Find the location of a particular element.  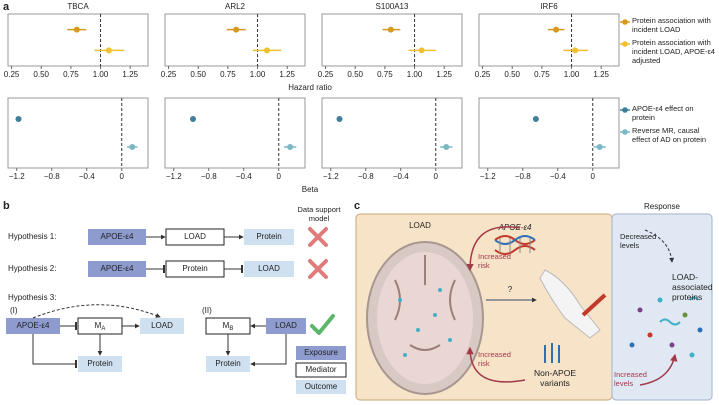

legend-text: Mediator is located at coordinates (320, 369).